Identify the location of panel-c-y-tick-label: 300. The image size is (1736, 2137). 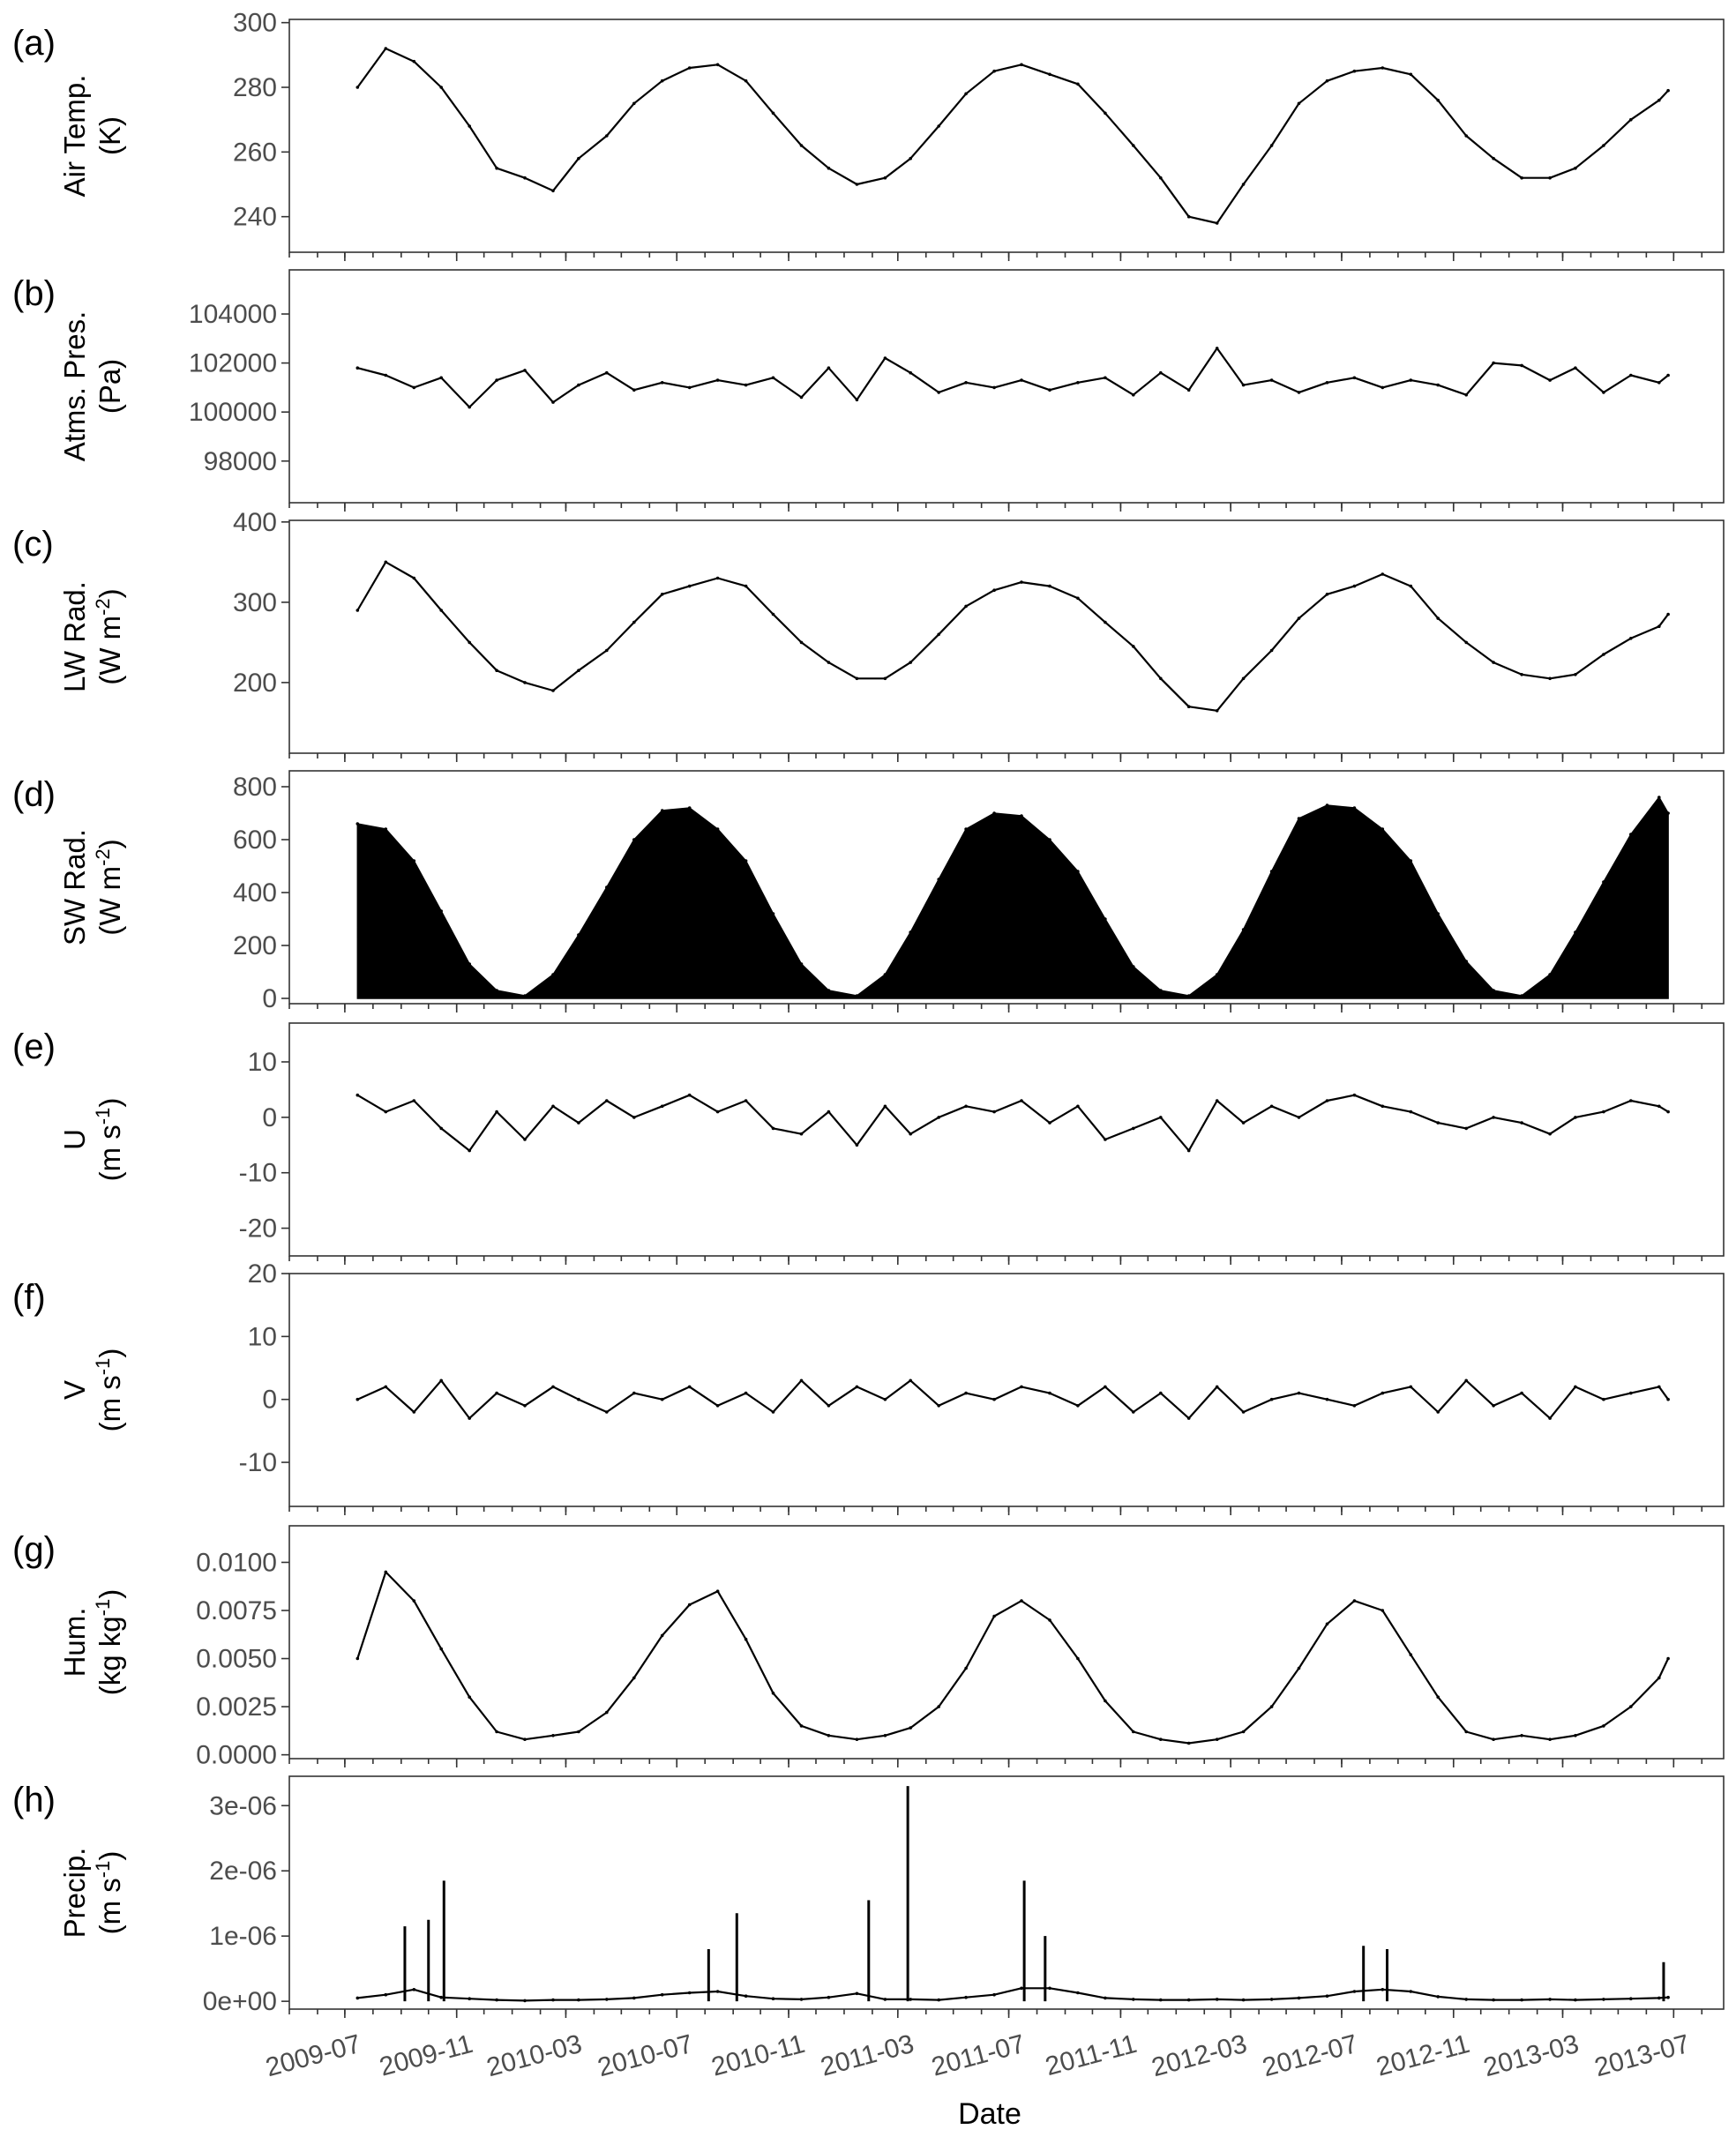
(255, 602).